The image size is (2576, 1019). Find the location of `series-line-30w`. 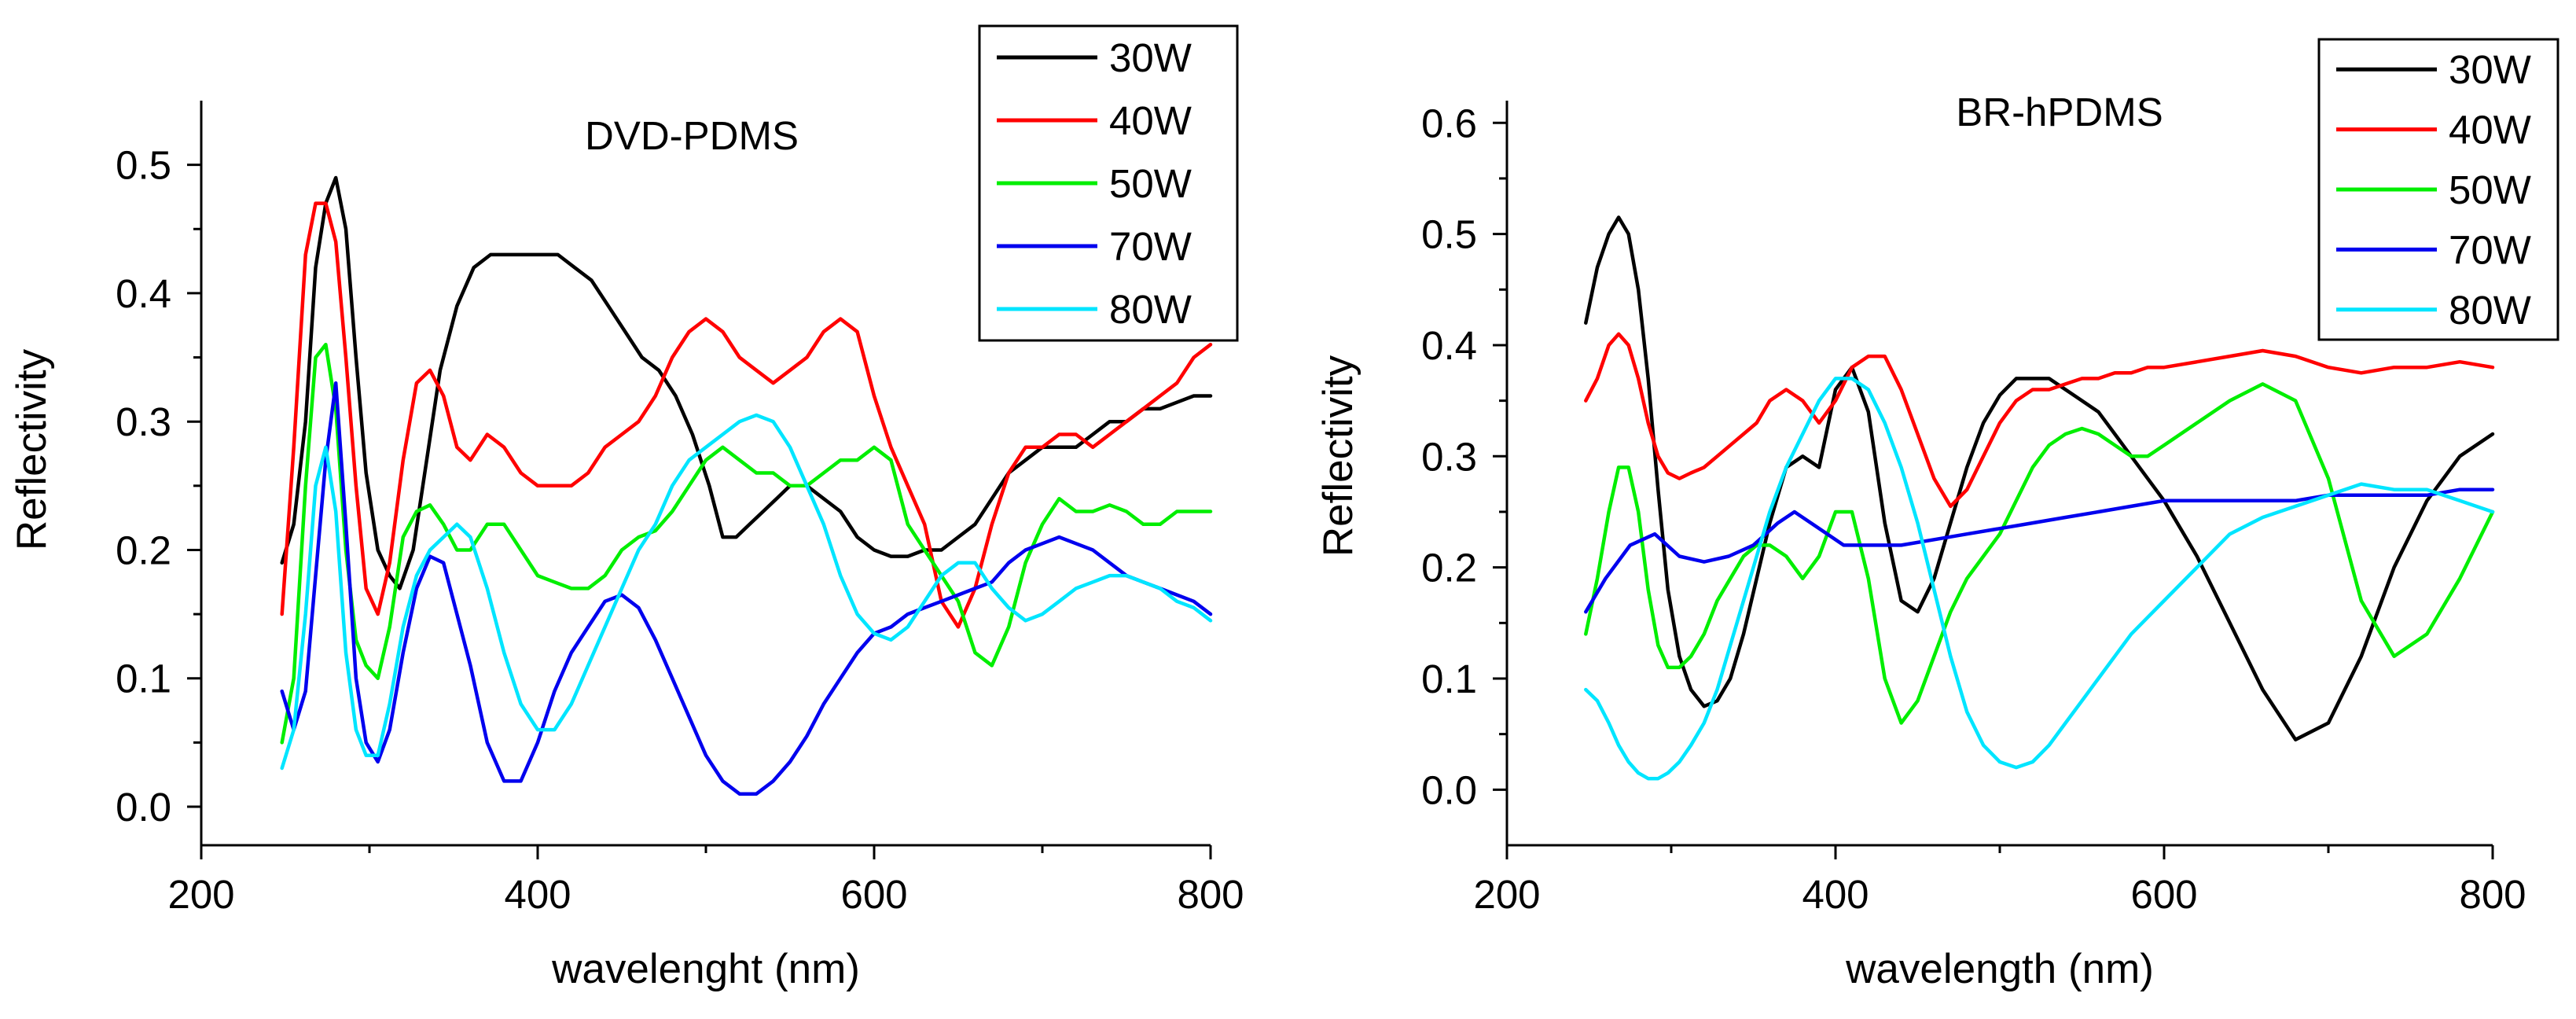

series-line-30w is located at coordinates (746, 382).